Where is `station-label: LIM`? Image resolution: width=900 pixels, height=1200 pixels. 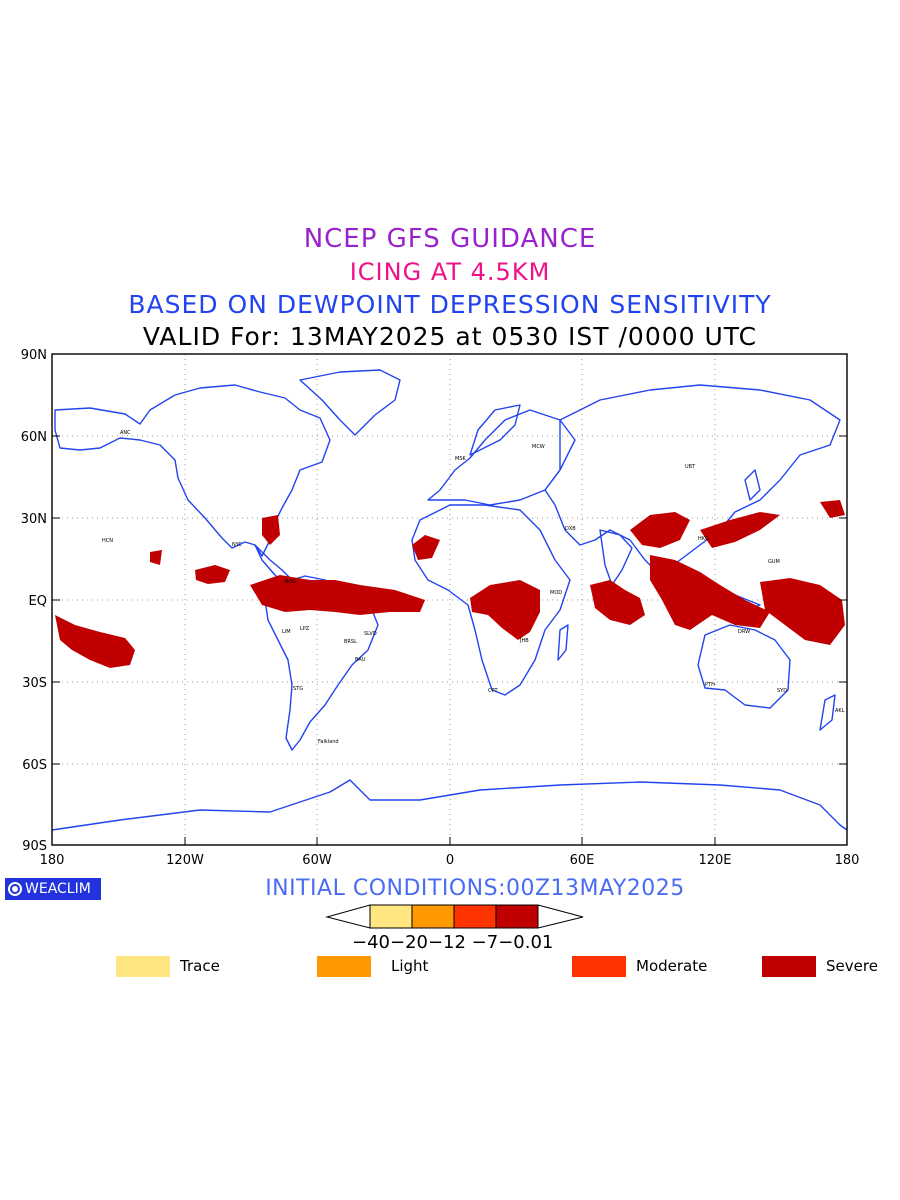 station-label: LIM is located at coordinates (286, 632).